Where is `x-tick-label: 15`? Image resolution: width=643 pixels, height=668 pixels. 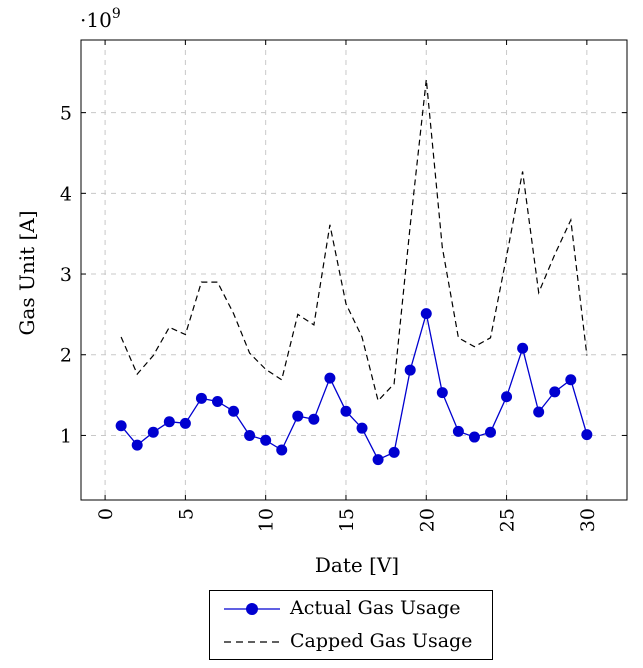 x-tick-label: 15 is located at coordinates (347, 520).